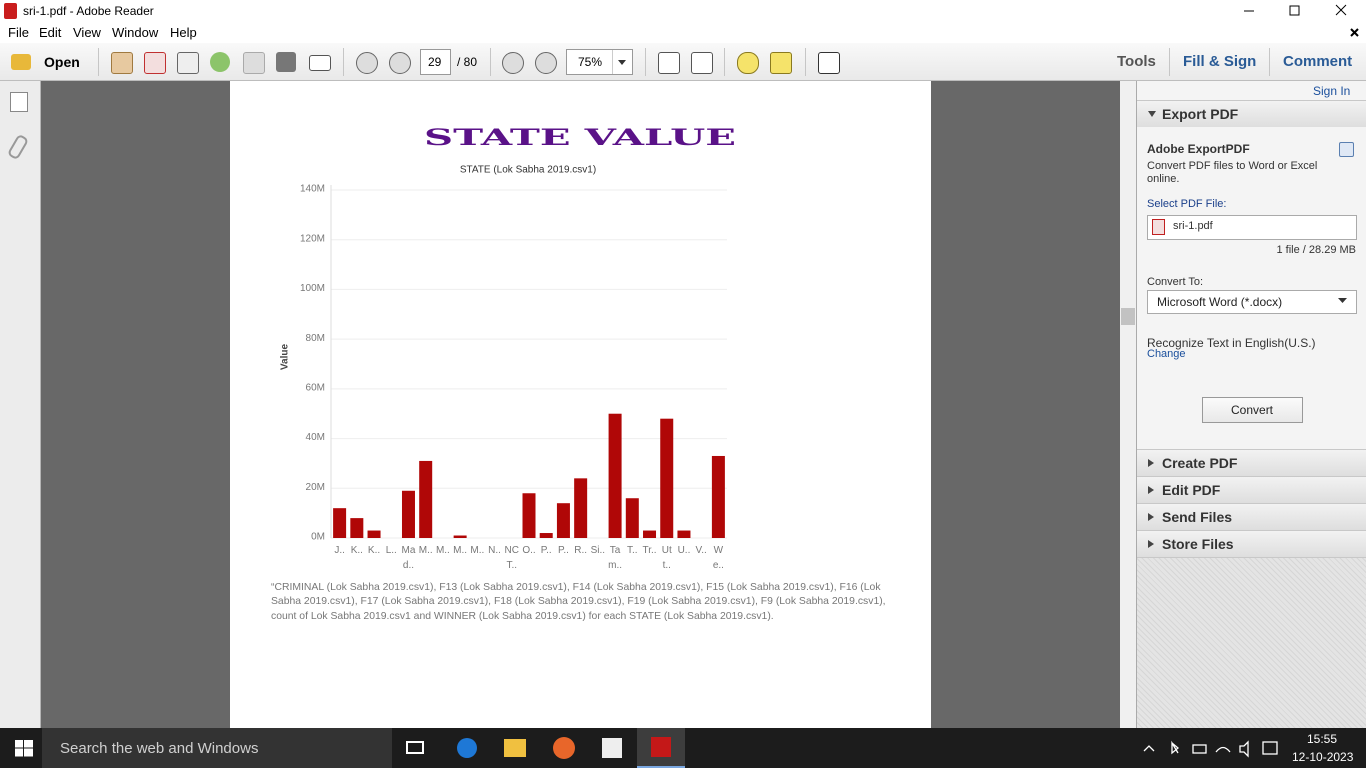  What do you see at coordinates (1251, 543) in the screenshot?
I see `section-header: Store Files` at bounding box center [1251, 543].